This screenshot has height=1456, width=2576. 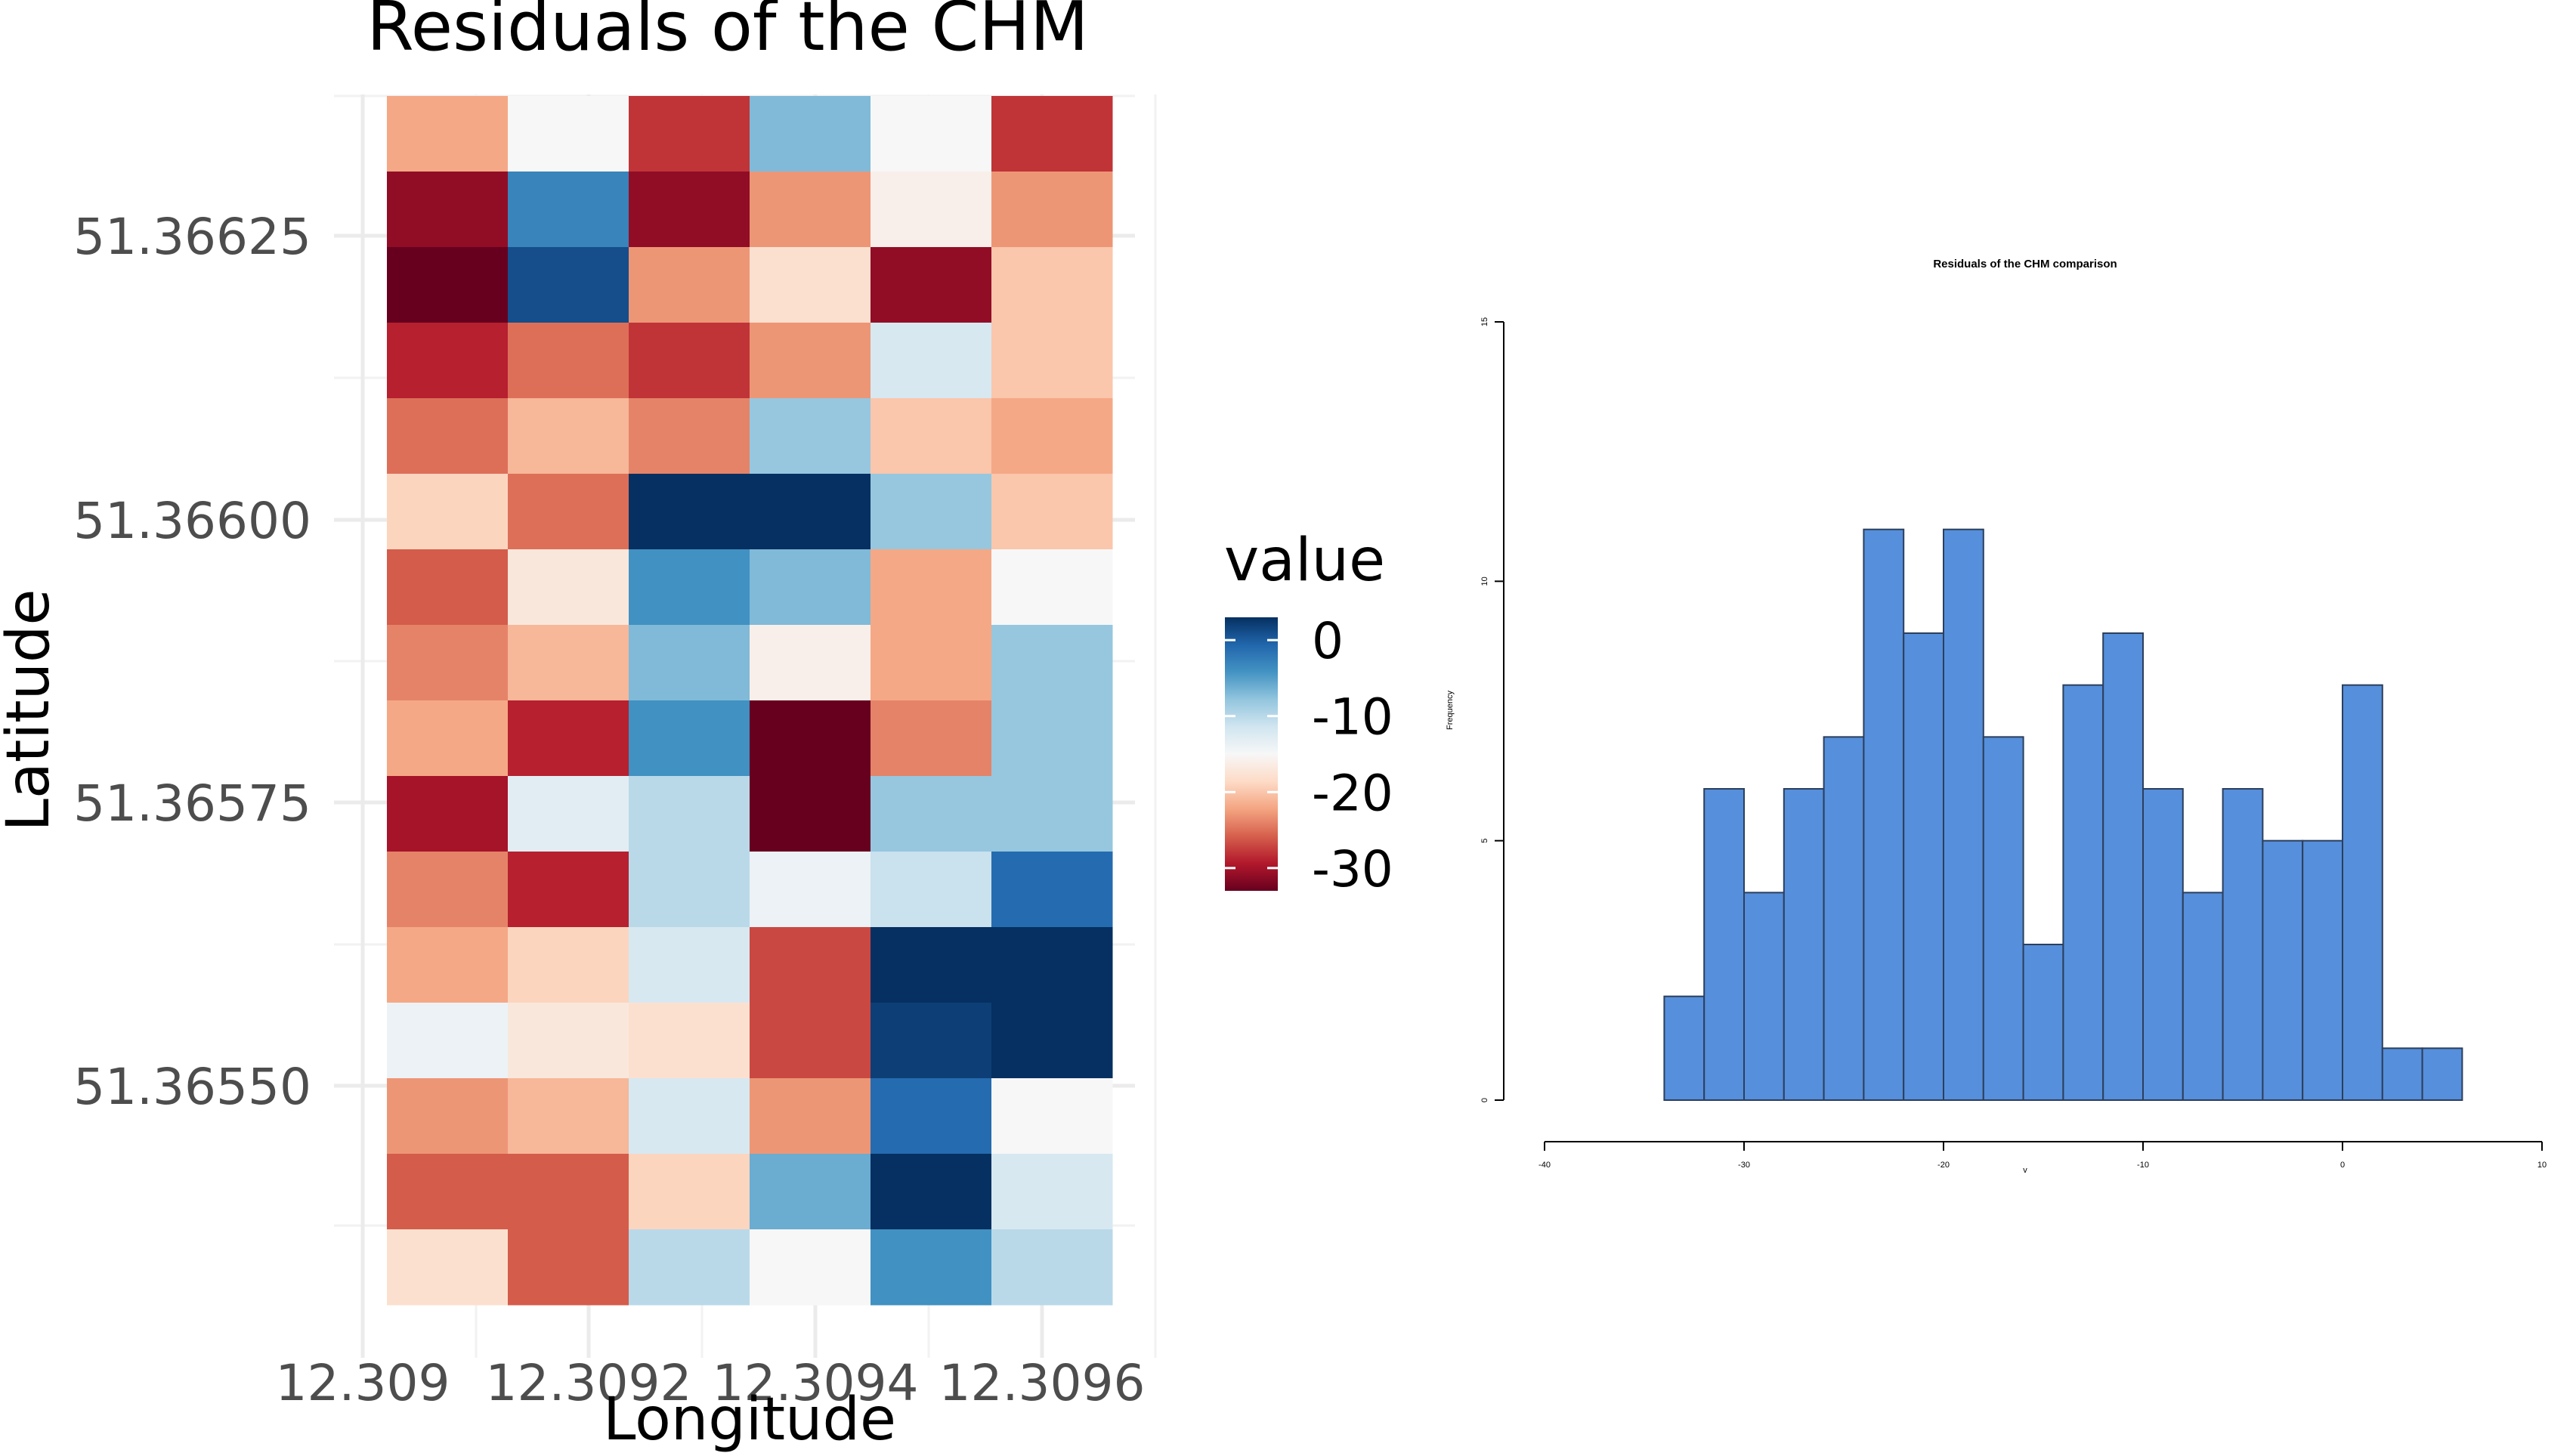 I want to click on histogram-title: Residuals of the CHM comparison, so click(x=2025, y=264).